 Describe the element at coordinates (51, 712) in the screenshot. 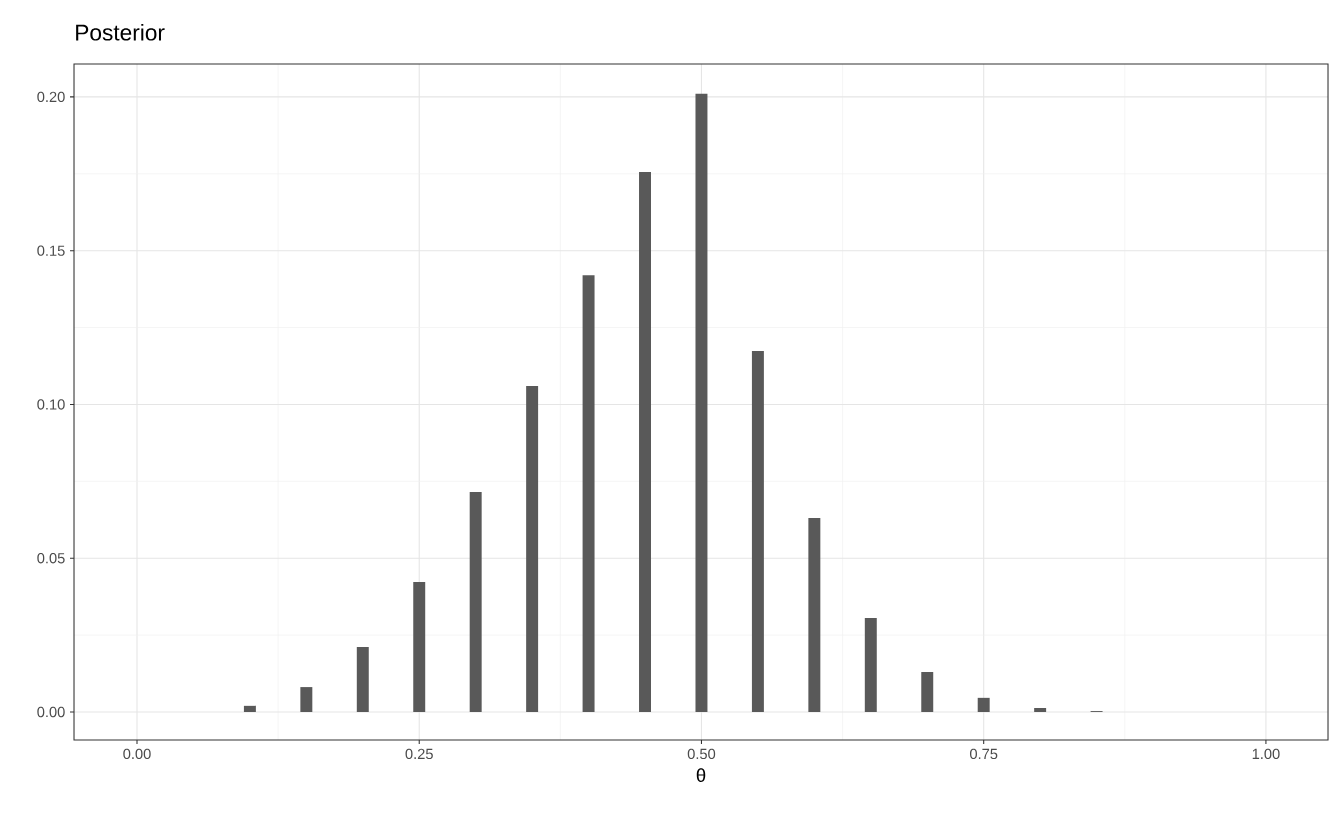

I see `y-tick-label: 0.00` at that location.